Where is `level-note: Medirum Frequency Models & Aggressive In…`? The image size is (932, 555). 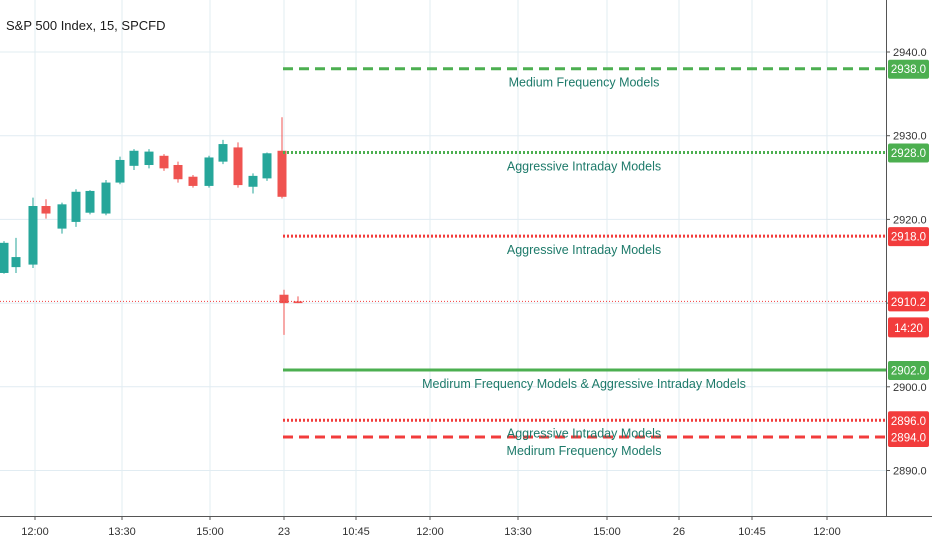 level-note: Medirum Frequency Models & Aggressive In… is located at coordinates (584, 384).